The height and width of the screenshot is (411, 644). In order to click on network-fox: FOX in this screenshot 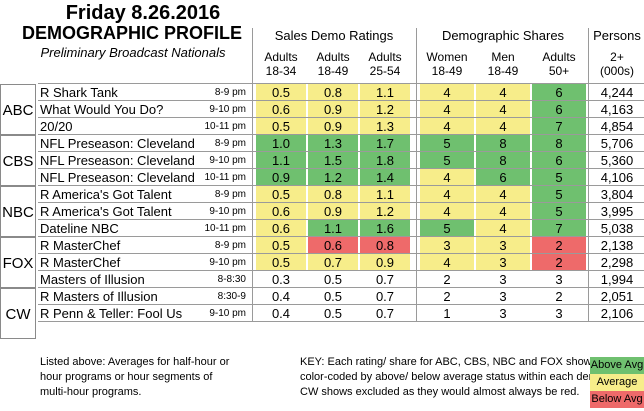, I will do `click(18, 262)`.